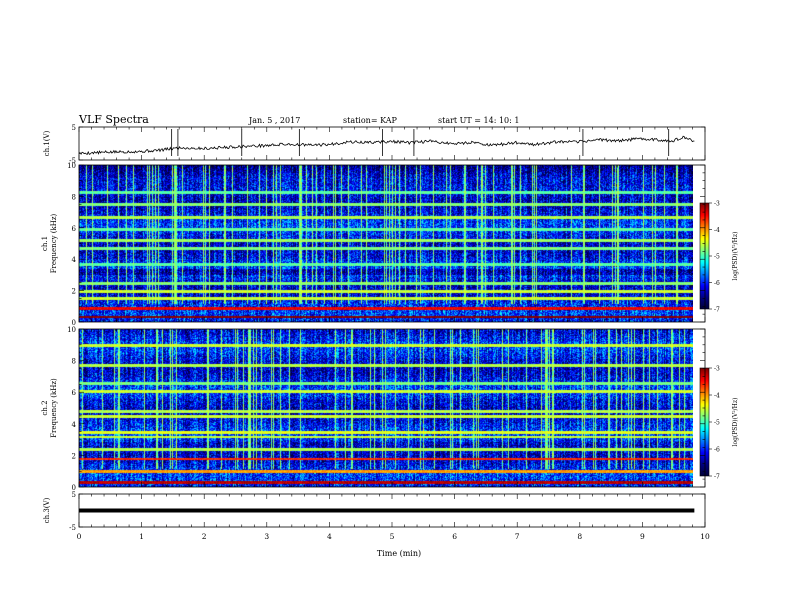 This screenshot has height=612, width=792. I want to click on x-tick-label: 6, so click(454, 536).